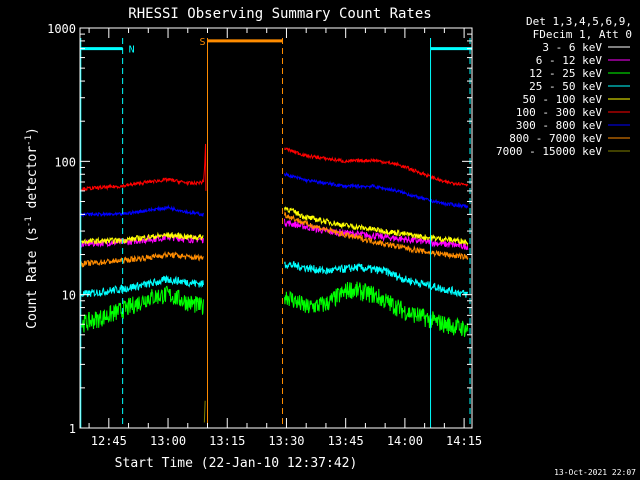 This screenshot has width=640, height=480. I want to click on legend-item-label: 800 - 7000 keV, so click(555, 138).